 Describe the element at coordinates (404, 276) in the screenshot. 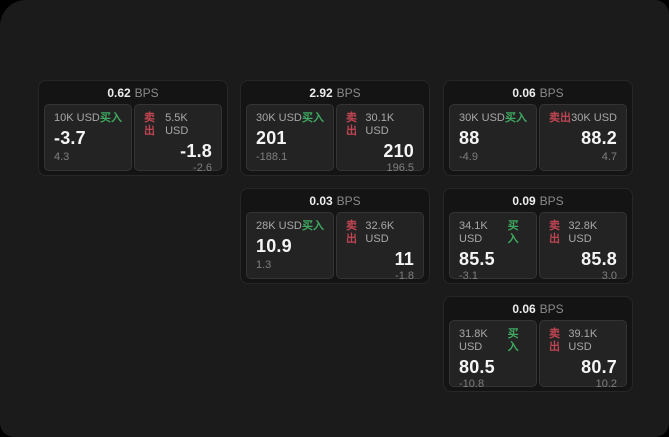

I see `sell-change: -1.8` at that location.